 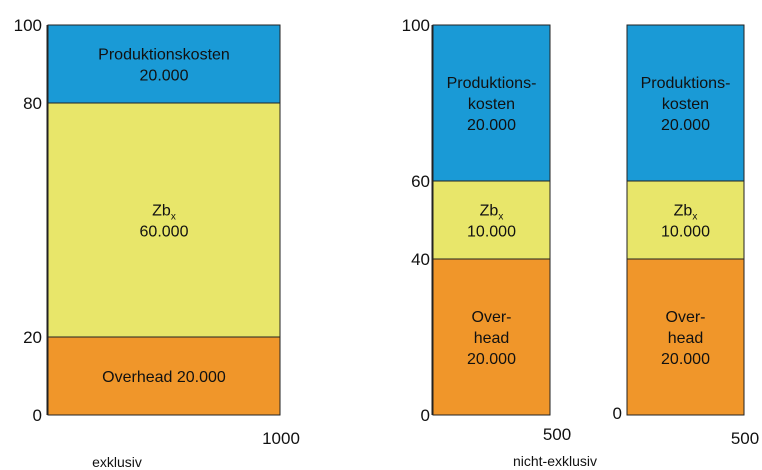 What do you see at coordinates (32, 337) in the screenshot?
I see `y-tick-label: 20` at bounding box center [32, 337].